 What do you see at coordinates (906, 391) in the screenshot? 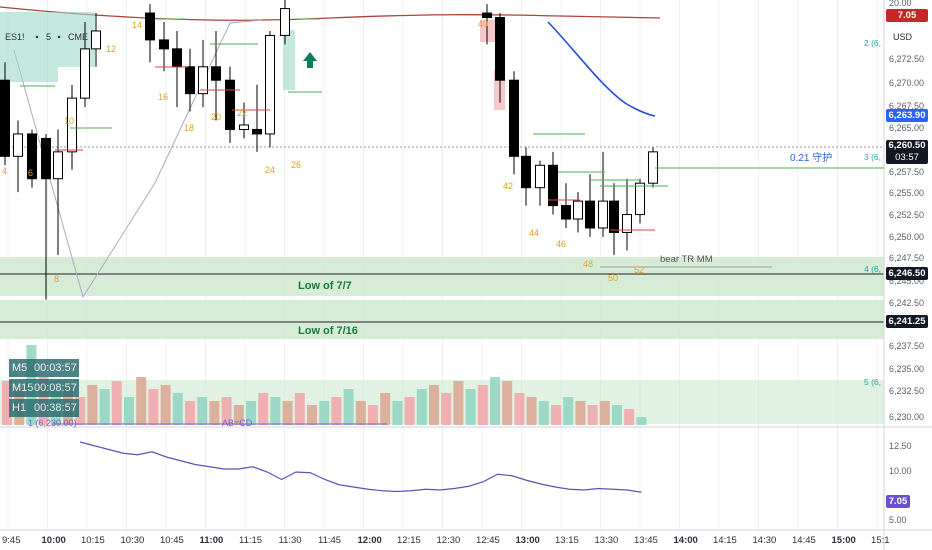
I see `price-tick: 6,232.50` at bounding box center [906, 391].